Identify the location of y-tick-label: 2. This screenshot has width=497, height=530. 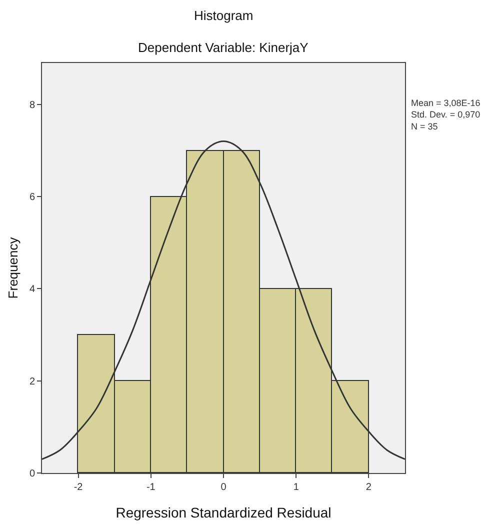
(32, 382).